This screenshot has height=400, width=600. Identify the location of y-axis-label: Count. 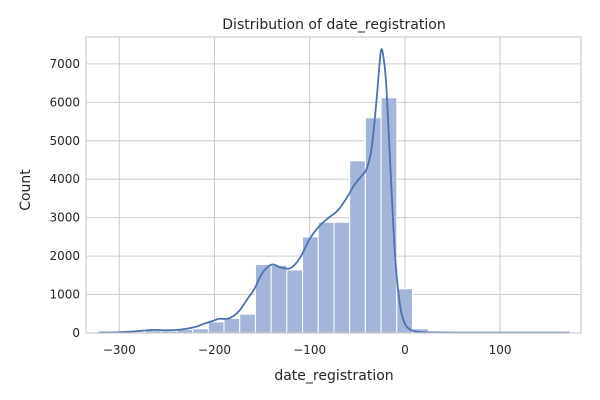
(26, 190).